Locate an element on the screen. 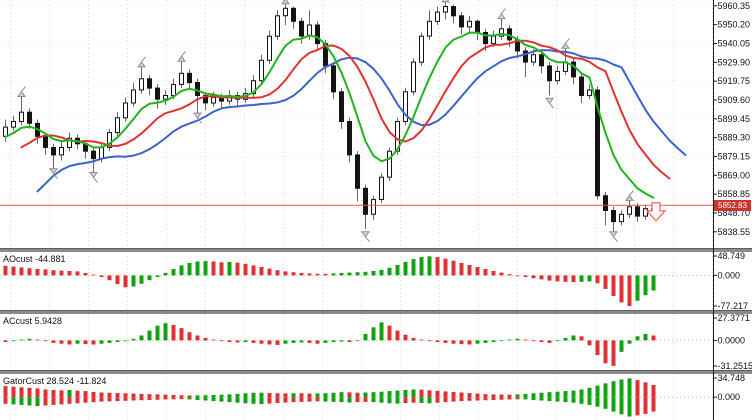 This screenshot has height=420, width=752. awesome-oscillator-pane: 48.749 0.000 -77.217 is located at coordinates (376, 281).